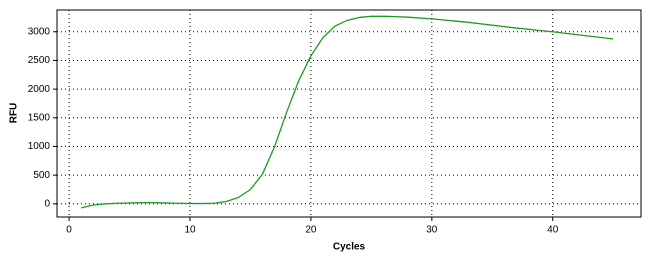 The height and width of the screenshot is (260, 653). I want to click on y-tick-label: 1500, so click(39, 117).